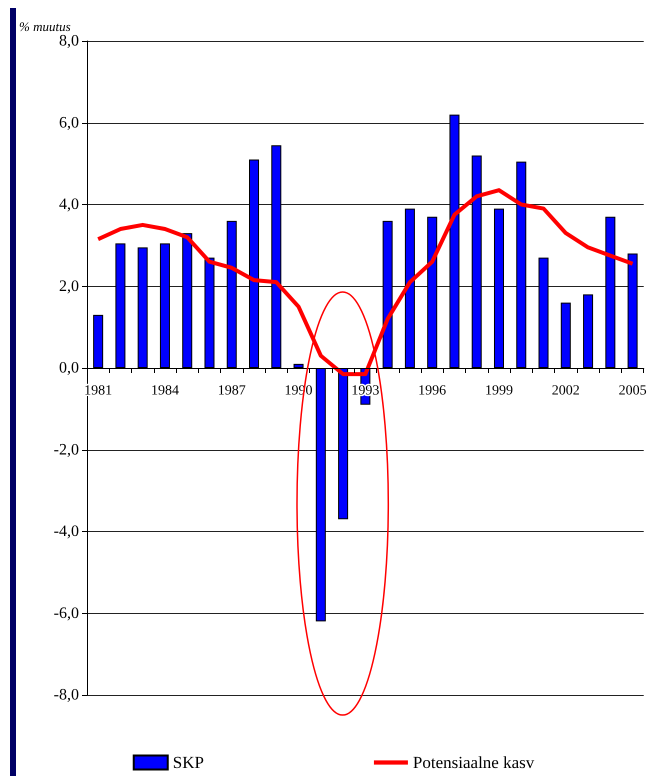 Image resolution: width=659 pixels, height=784 pixels. What do you see at coordinates (164, 391) in the screenshot?
I see `x-tick-label: 1984` at bounding box center [164, 391].